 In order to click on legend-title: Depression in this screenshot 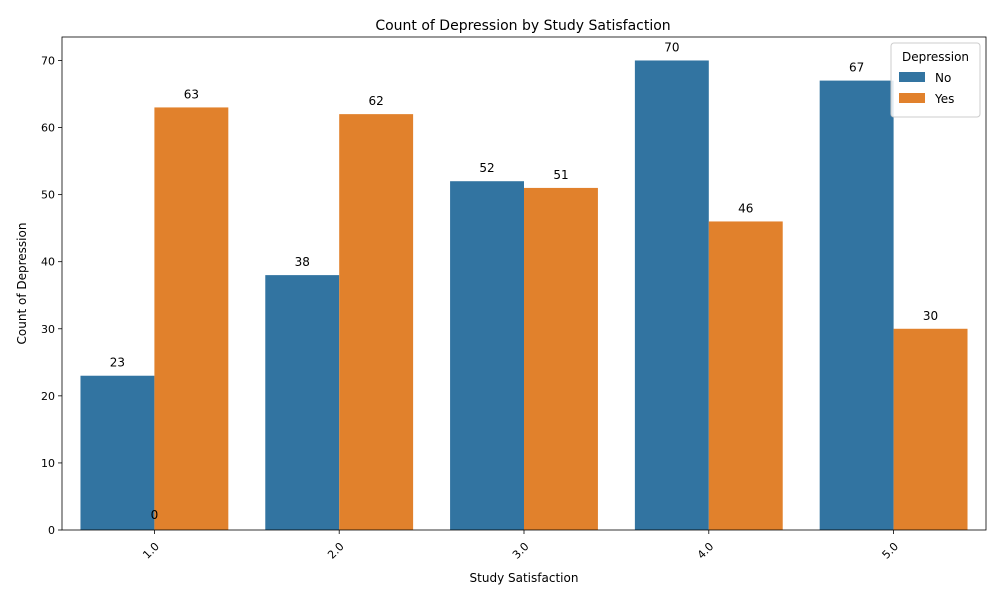, I will do `click(935, 57)`.